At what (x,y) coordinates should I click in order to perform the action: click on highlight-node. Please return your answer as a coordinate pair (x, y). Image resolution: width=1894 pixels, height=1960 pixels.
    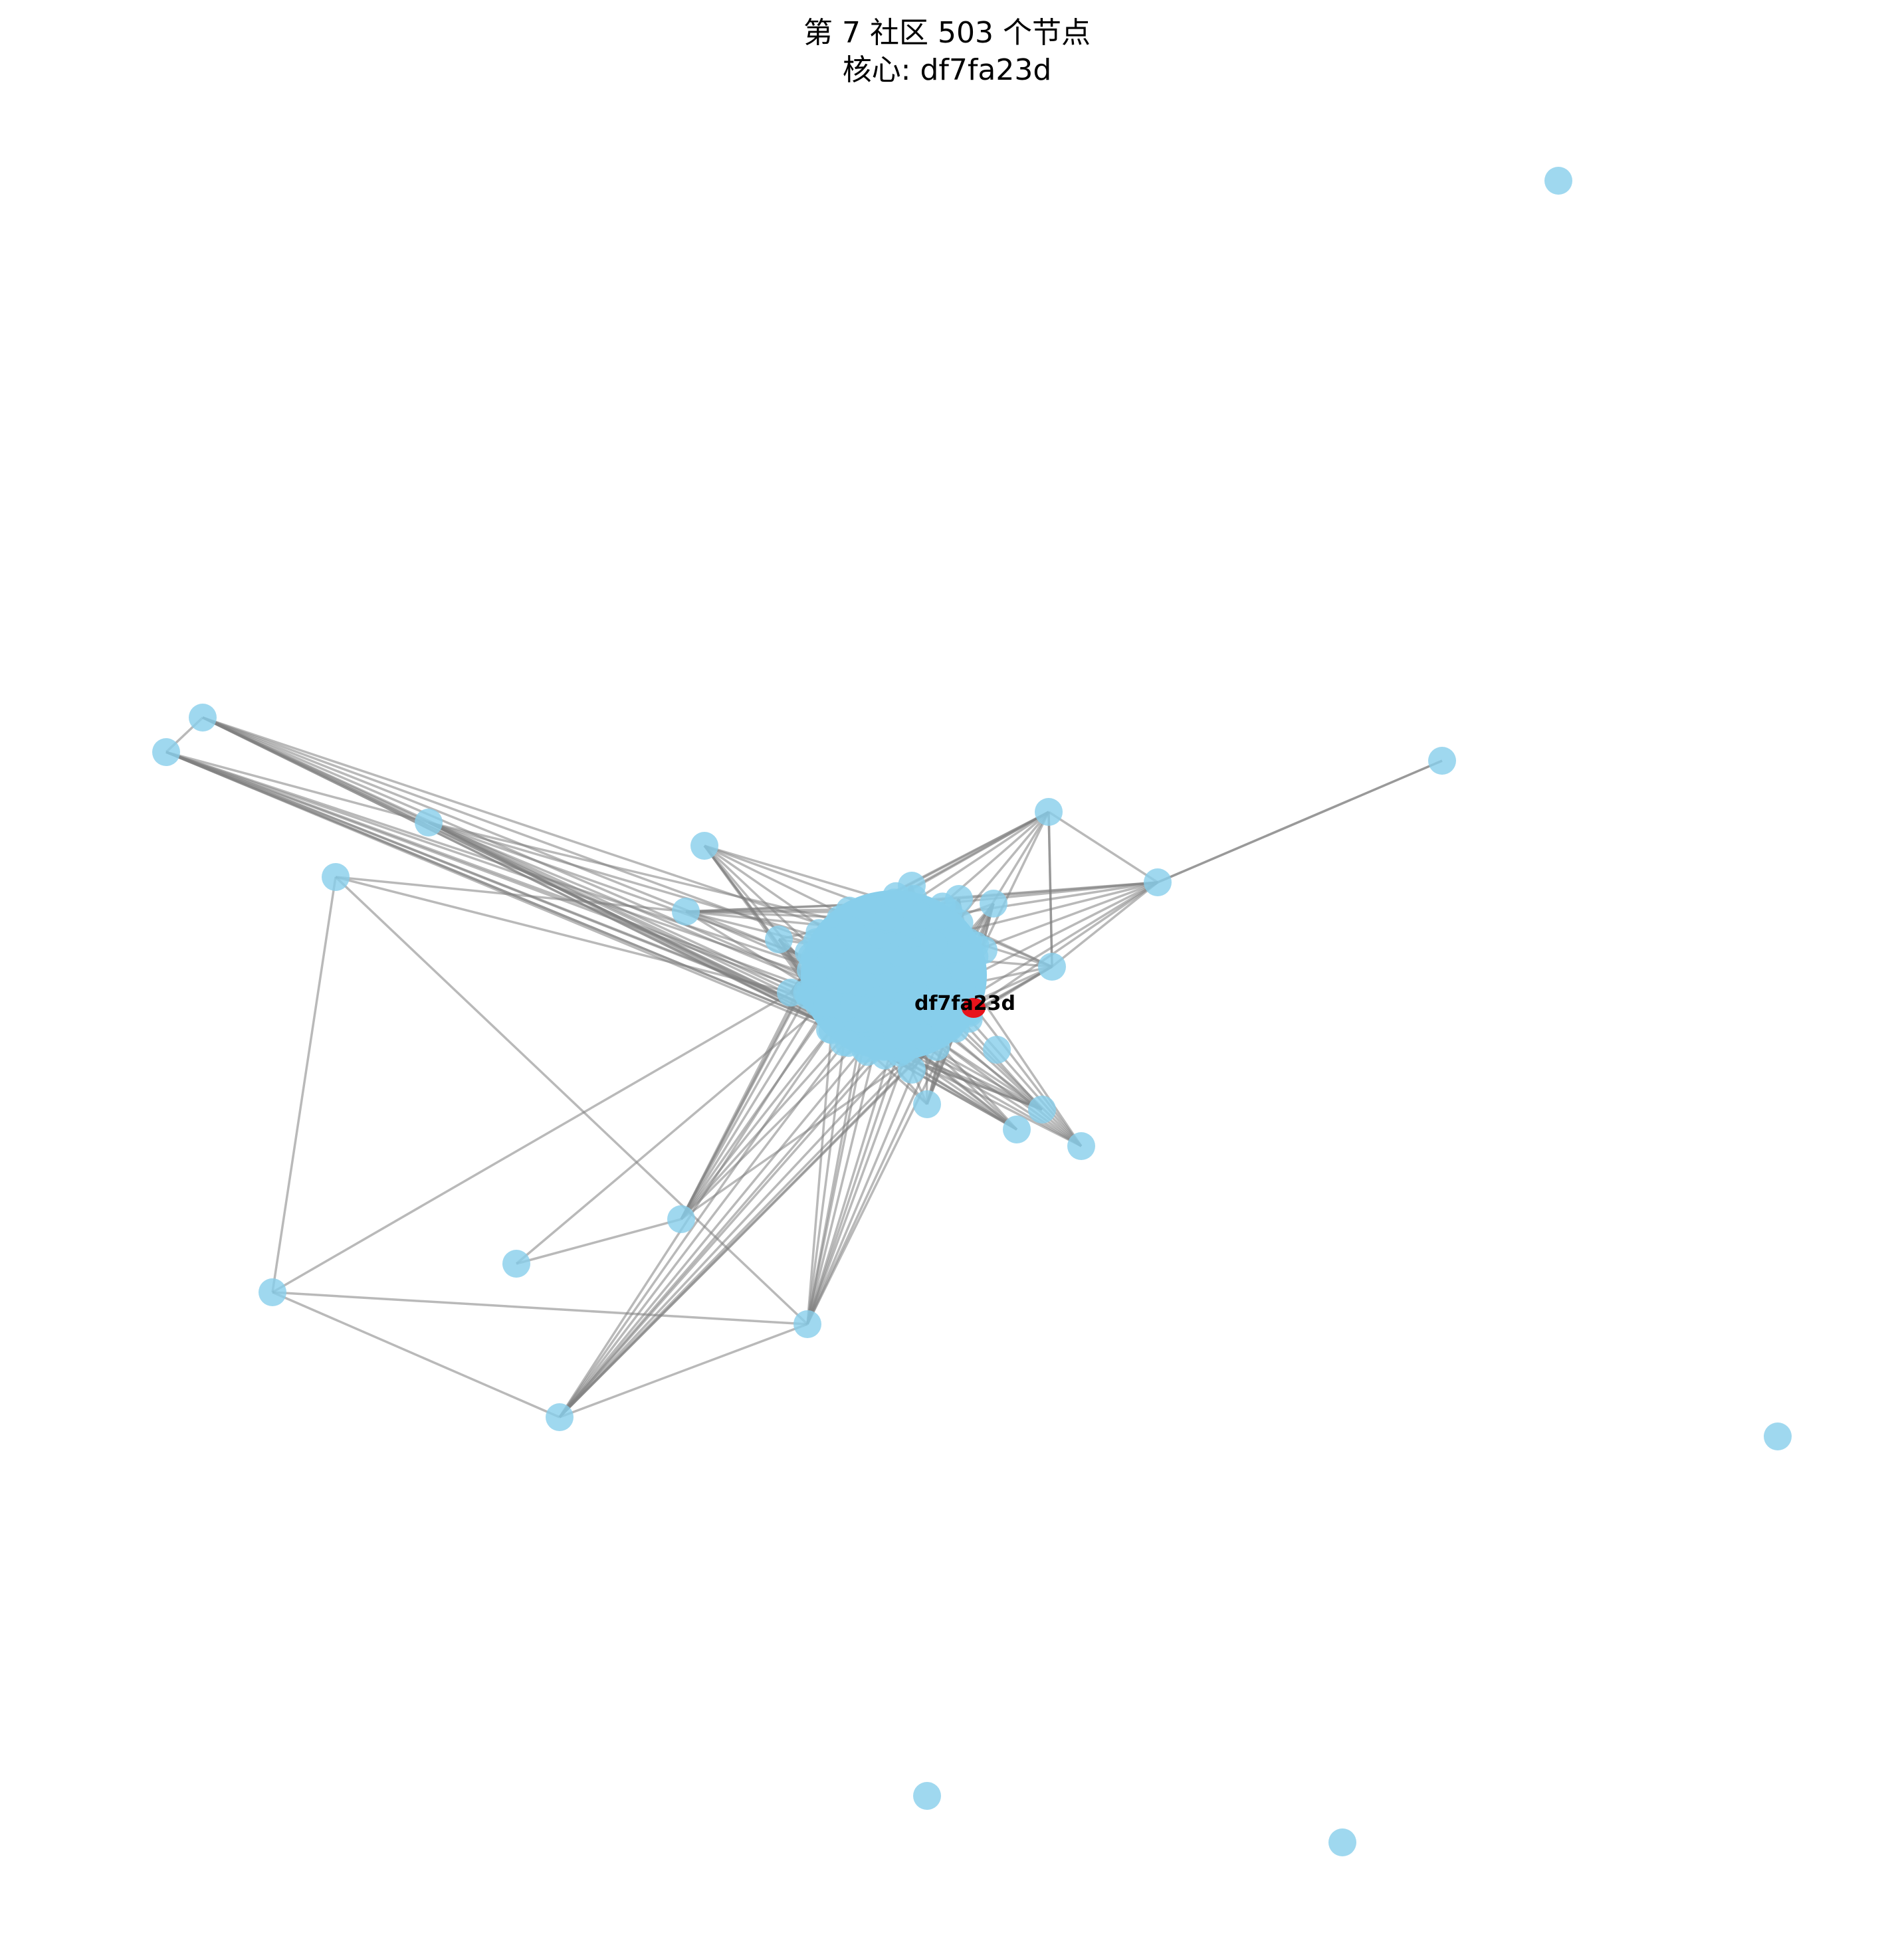
    Looking at the image, I should click on (974, 1008).